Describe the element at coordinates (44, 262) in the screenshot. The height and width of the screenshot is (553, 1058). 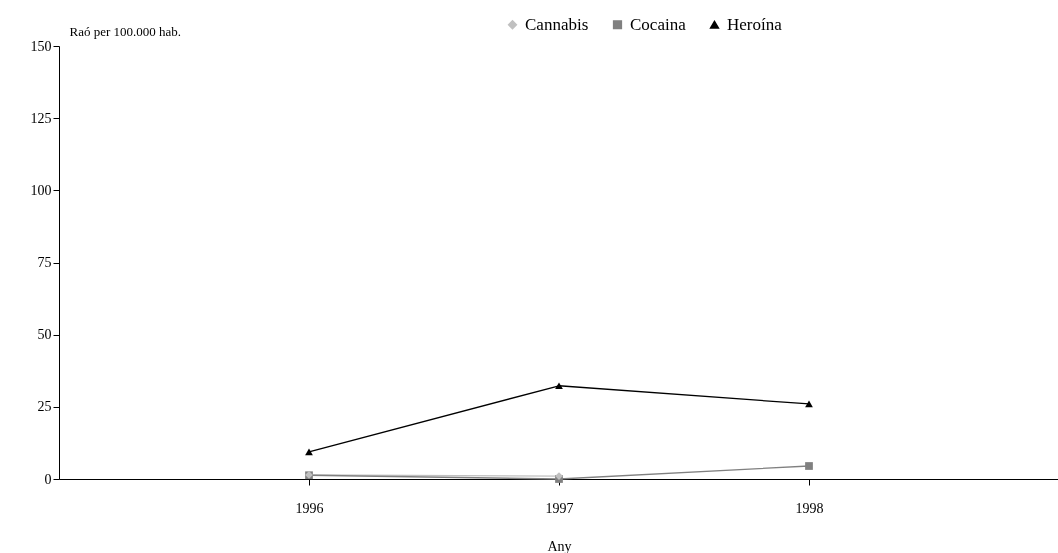
I see `y-tick-label: 75` at that location.